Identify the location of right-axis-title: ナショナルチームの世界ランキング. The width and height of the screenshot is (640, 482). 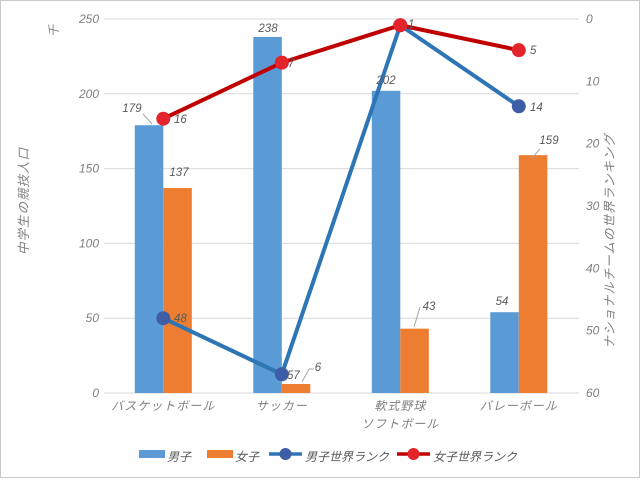
(610, 240).